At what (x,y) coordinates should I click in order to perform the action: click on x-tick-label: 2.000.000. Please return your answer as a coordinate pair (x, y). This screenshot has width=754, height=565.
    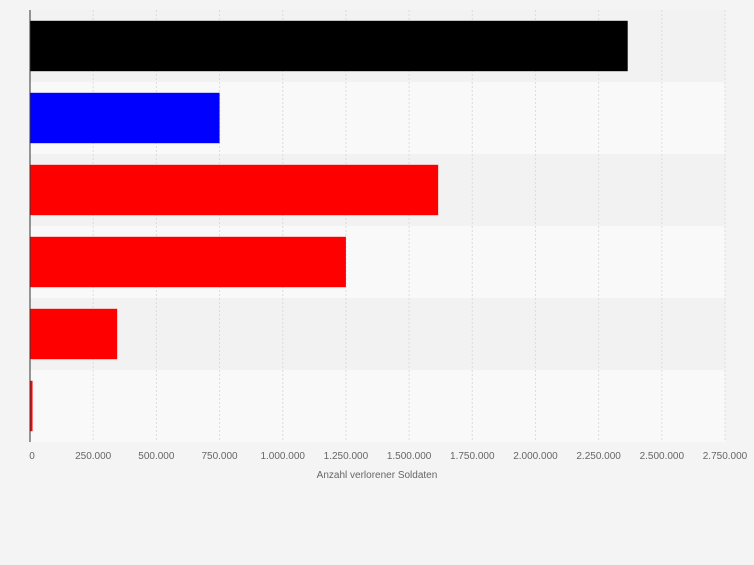
    Looking at the image, I should click on (535, 456).